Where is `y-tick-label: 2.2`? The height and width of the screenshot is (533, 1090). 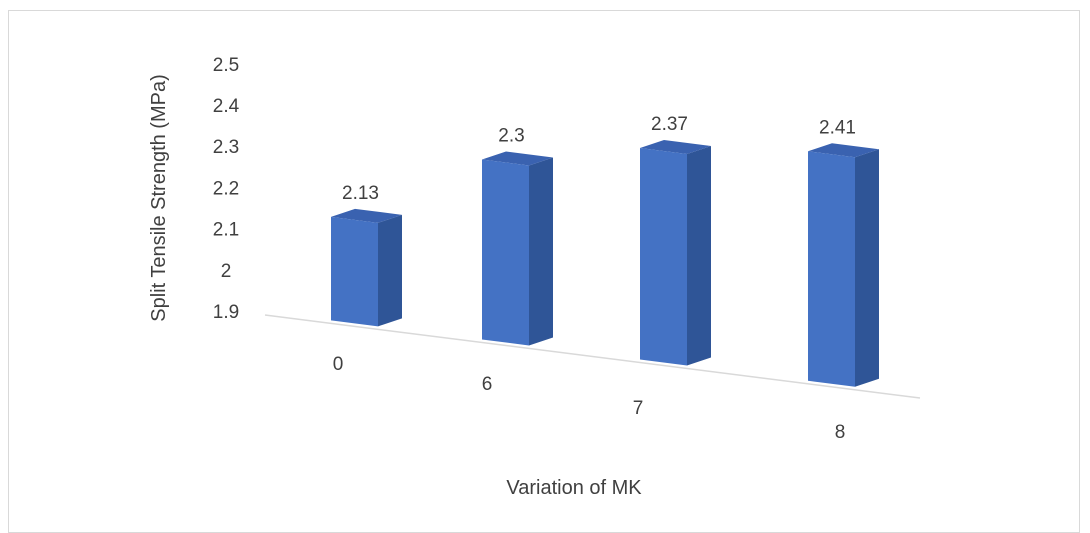
y-tick-label: 2.2 is located at coordinates (226, 188).